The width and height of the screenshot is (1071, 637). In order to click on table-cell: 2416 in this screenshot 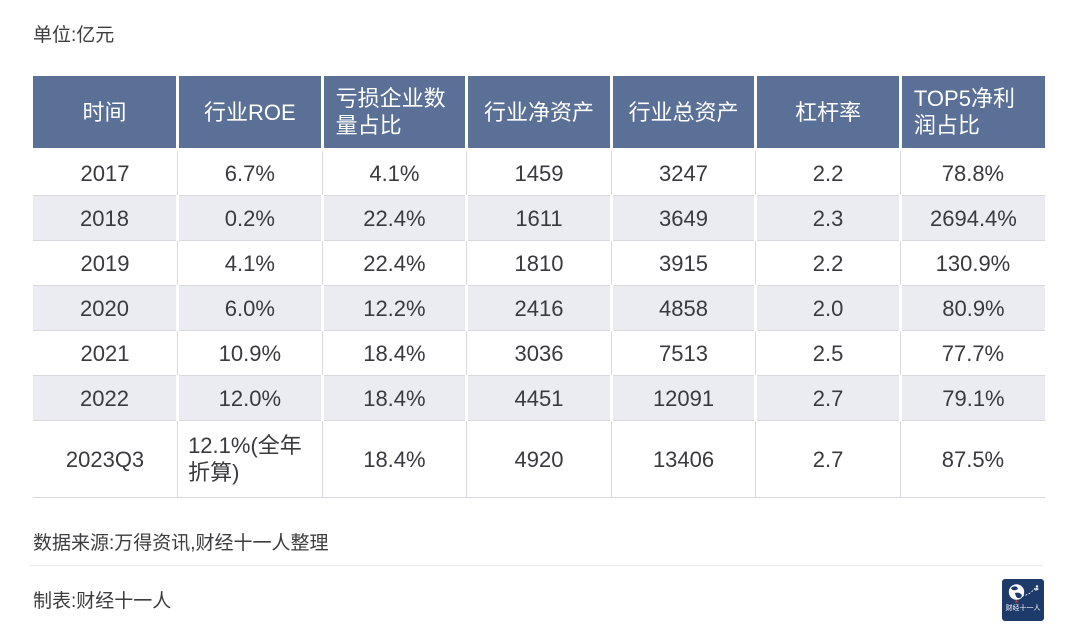, I will do `click(539, 308)`.